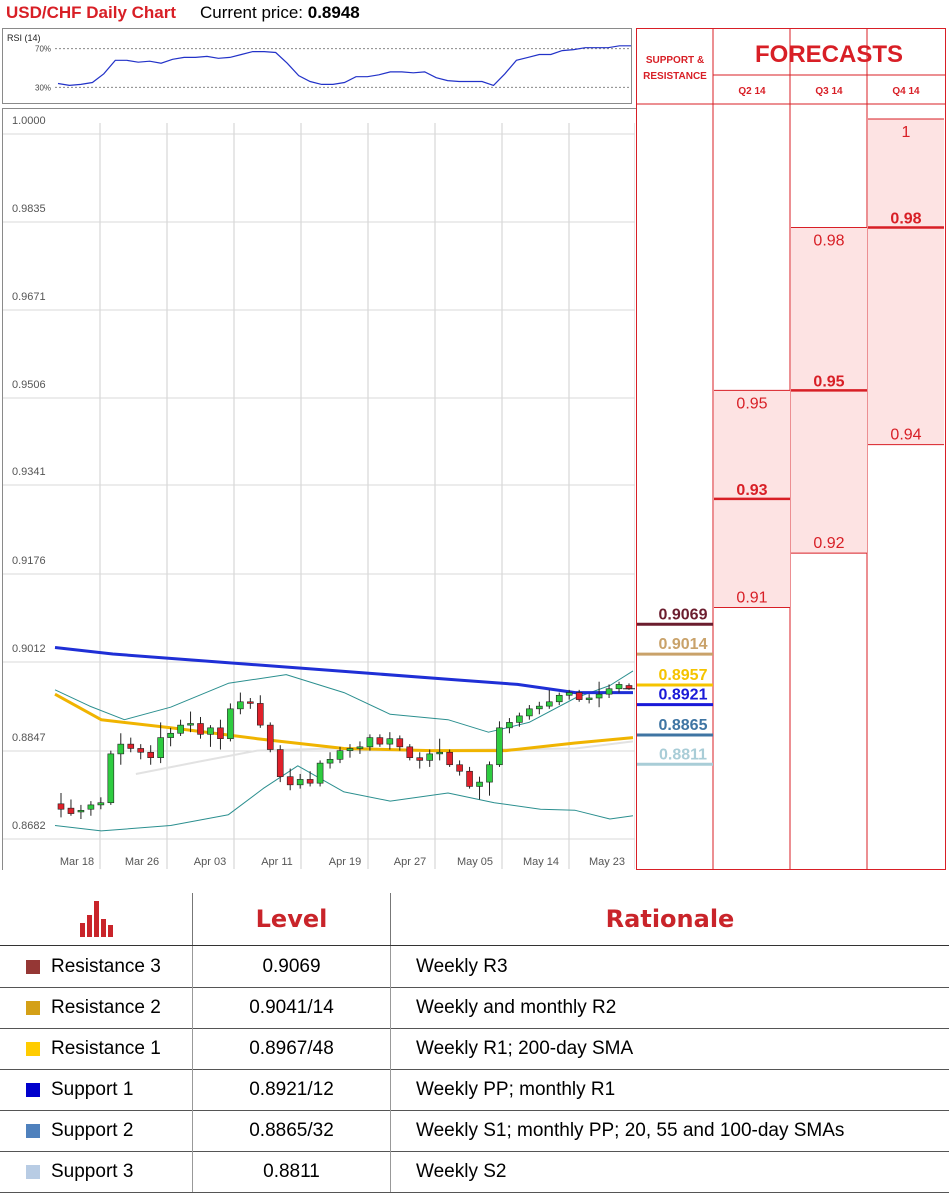  I want to click on chart-title: USD/CHF Daily Chart, so click(91, 12).